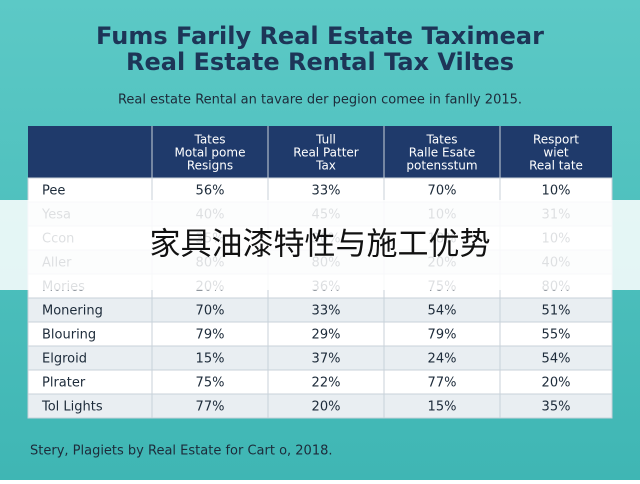 The image size is (640, 484). What do you see at coordinates (320, 36) in the screenshot?
I see `title: Fums Farily Real Estate Taximear` at bounding box center [320, 36].